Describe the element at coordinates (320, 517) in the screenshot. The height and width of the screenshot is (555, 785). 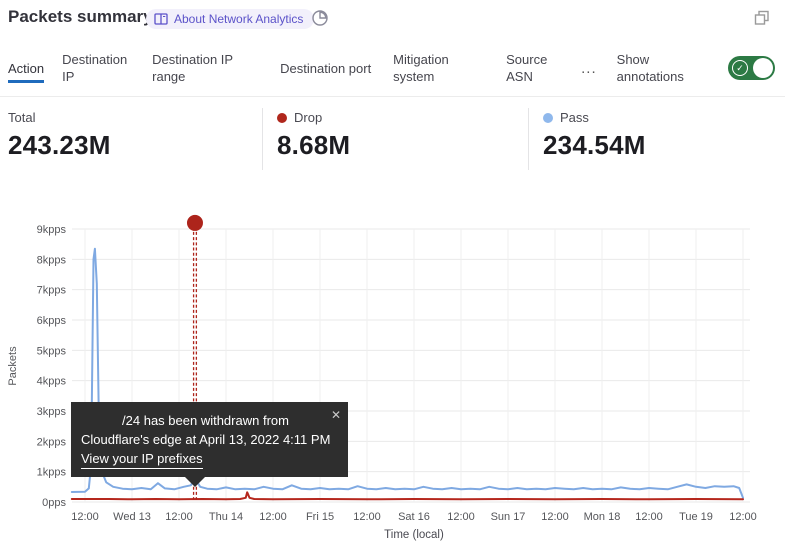
I see `x-tick-label: Fri 15` at that location.